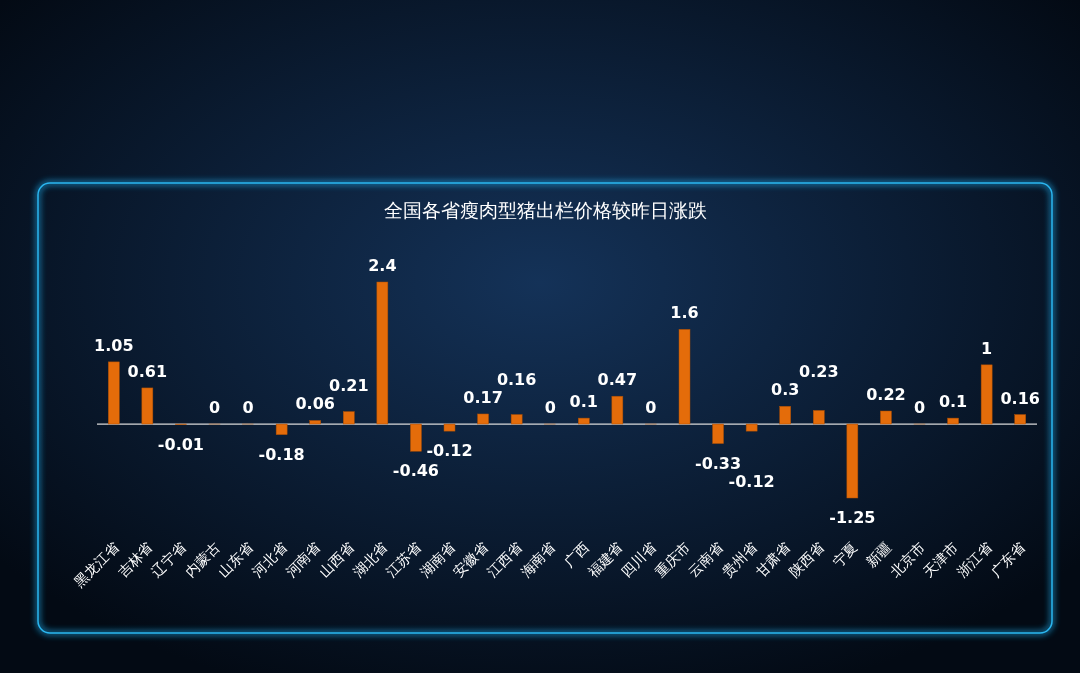 Image resolution: width=1080 pixels, height=673 pixels. What do you see at coordinates (483, 397) in the screenshot?
I see `data-label: 0.17` at bounding box center [483, 397].